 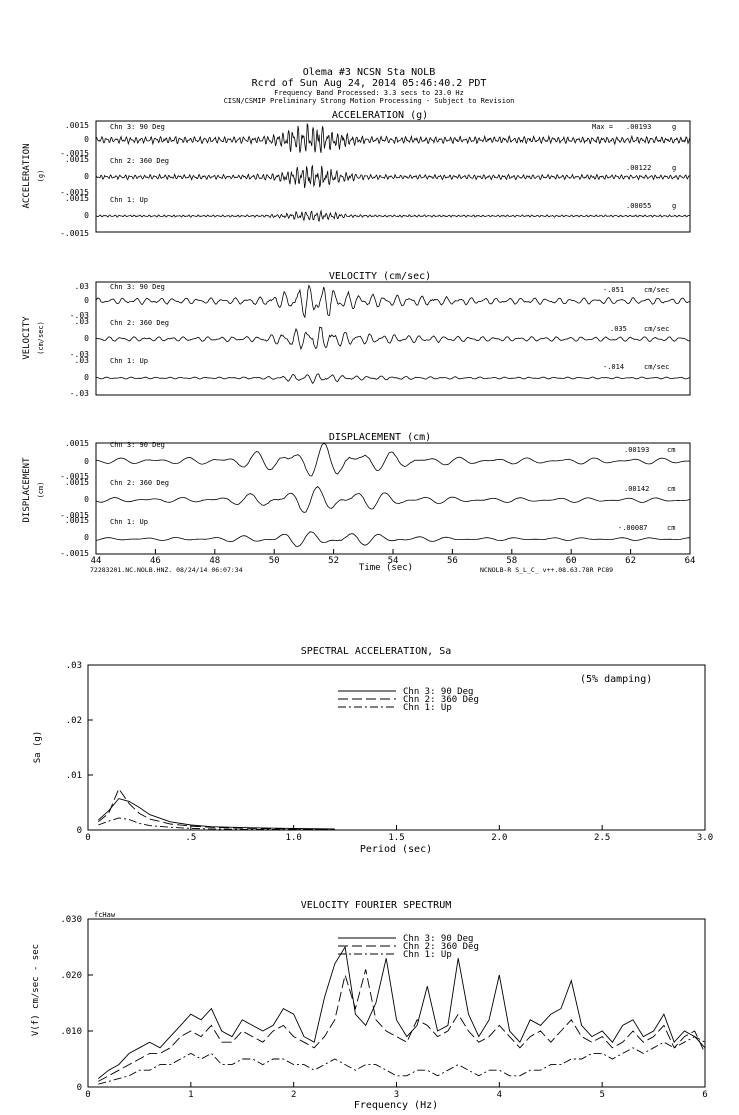 I want to click on series-line-chn-1-up, so click(x=216, y=823).